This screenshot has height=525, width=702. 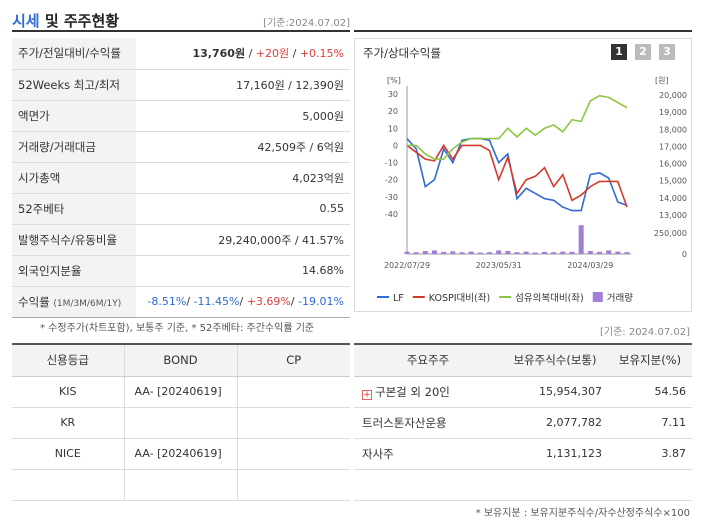 What do you see at coordinates (74, 302) in the screenshot?
I see `row-label: 수익률 (1M/3M/6M/1Y)` at bounding box center [74, 302].